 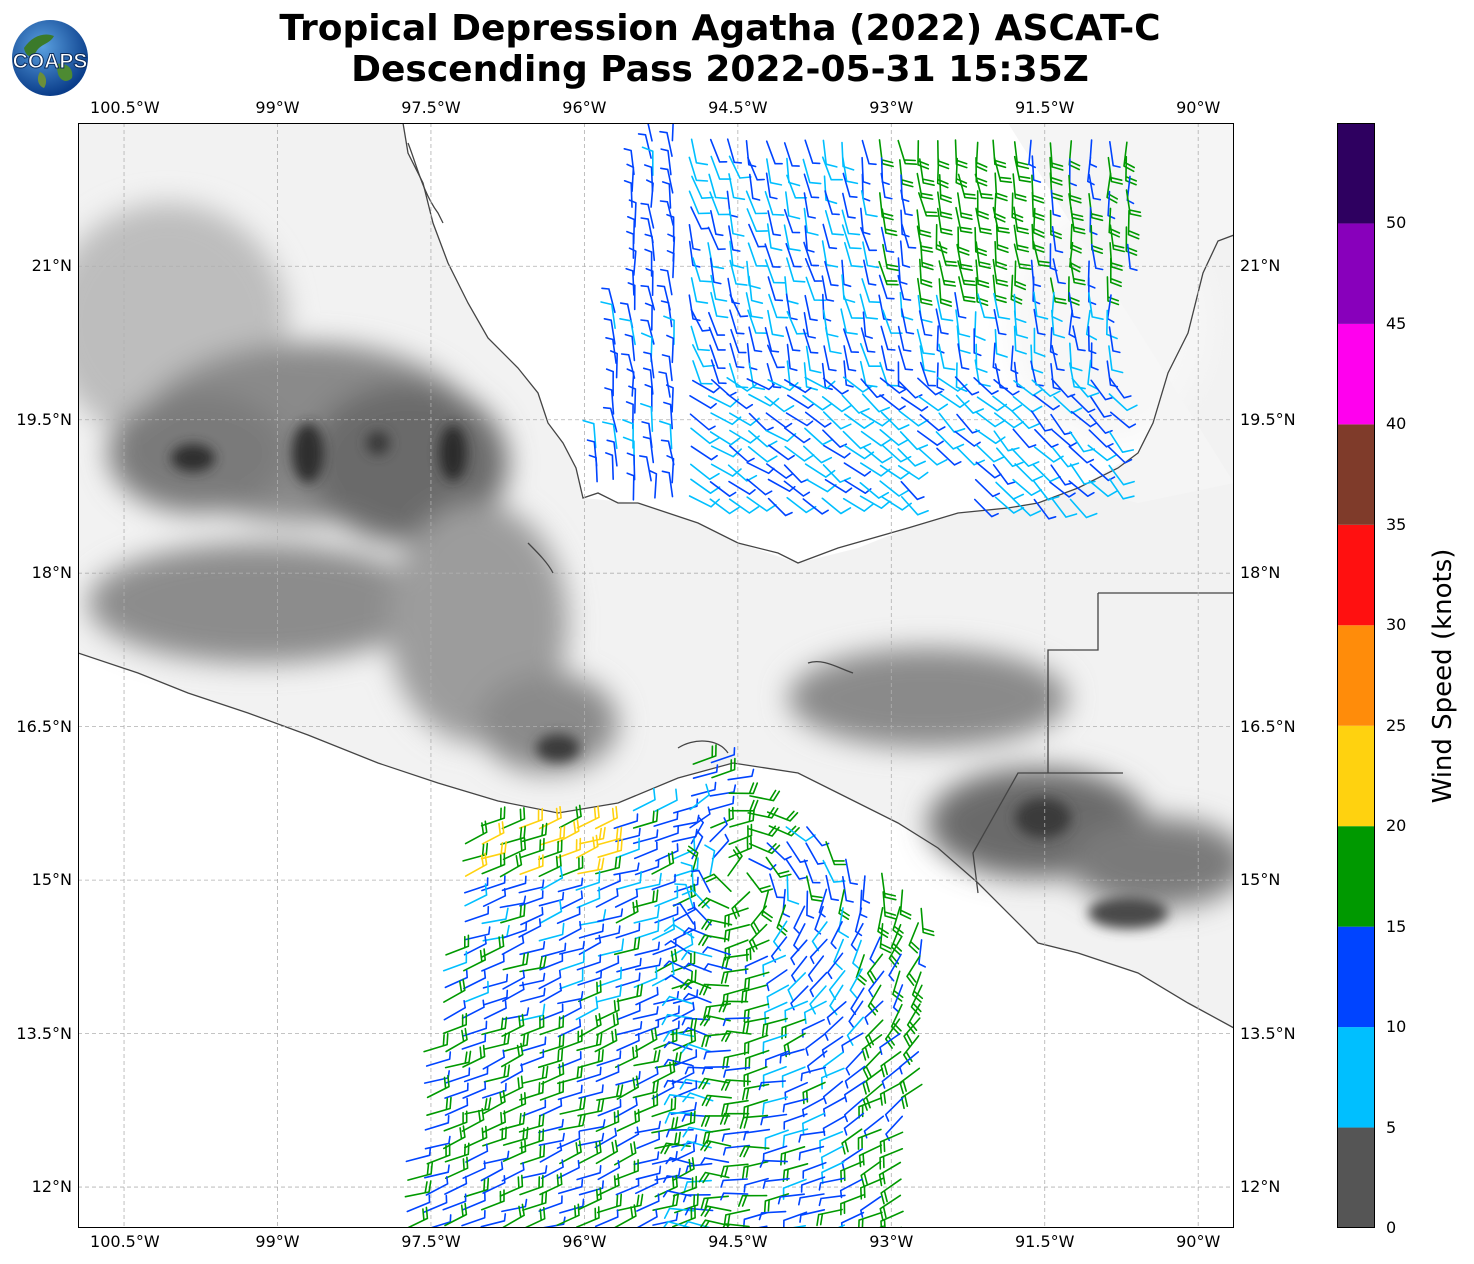 I want to click on lat-tick-label-right: 15°N, so click(x=1260, y=880).